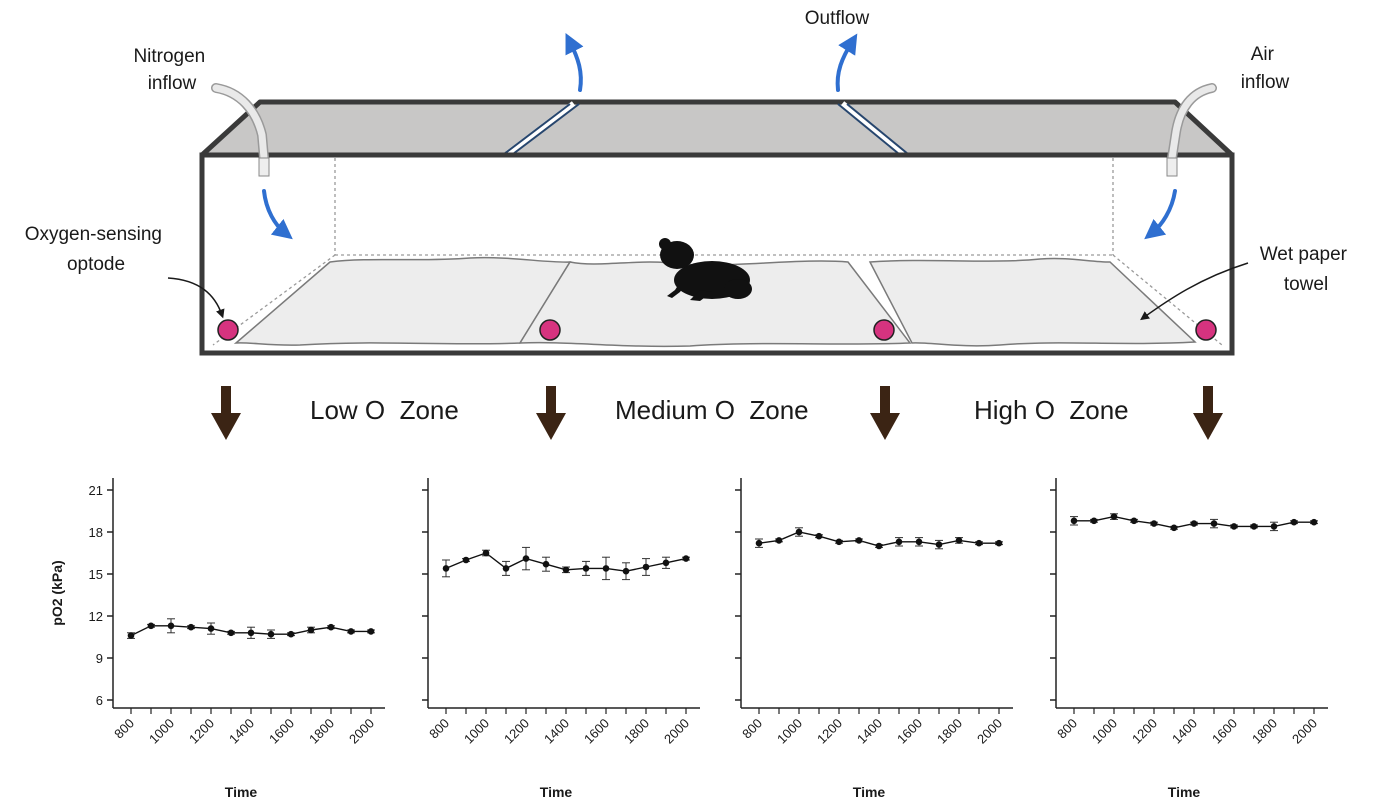 The height and width of the screenshot is (807, 1394). Describe the element at coordinates (99, 700) in the screenshot. I see `y-tick-label: 6` at that location.